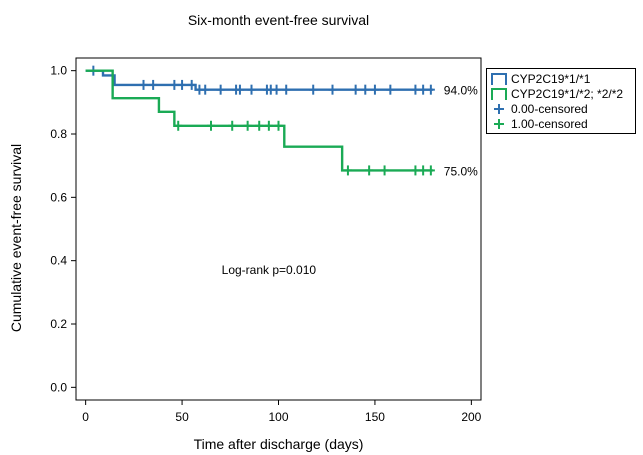 The height and width of the screenshot is (455, 643). Describe the element at coordinates (58, 261) in the screenshot. I see `y-tick-label: 0.4` at that location.